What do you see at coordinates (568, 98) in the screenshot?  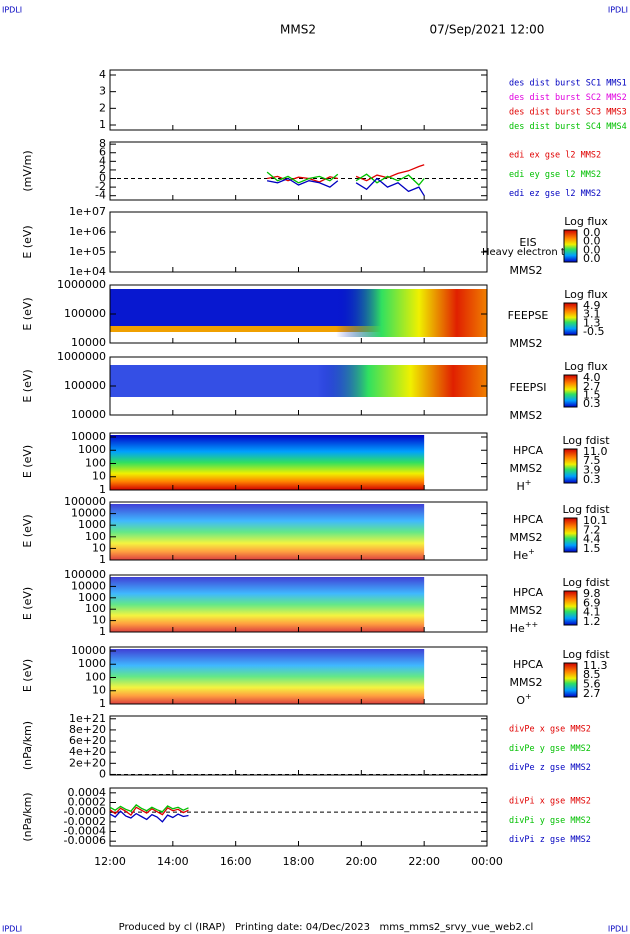 I see `legend-entry: des dist burst SC2 MMS2` at bounding box center [568, 98].